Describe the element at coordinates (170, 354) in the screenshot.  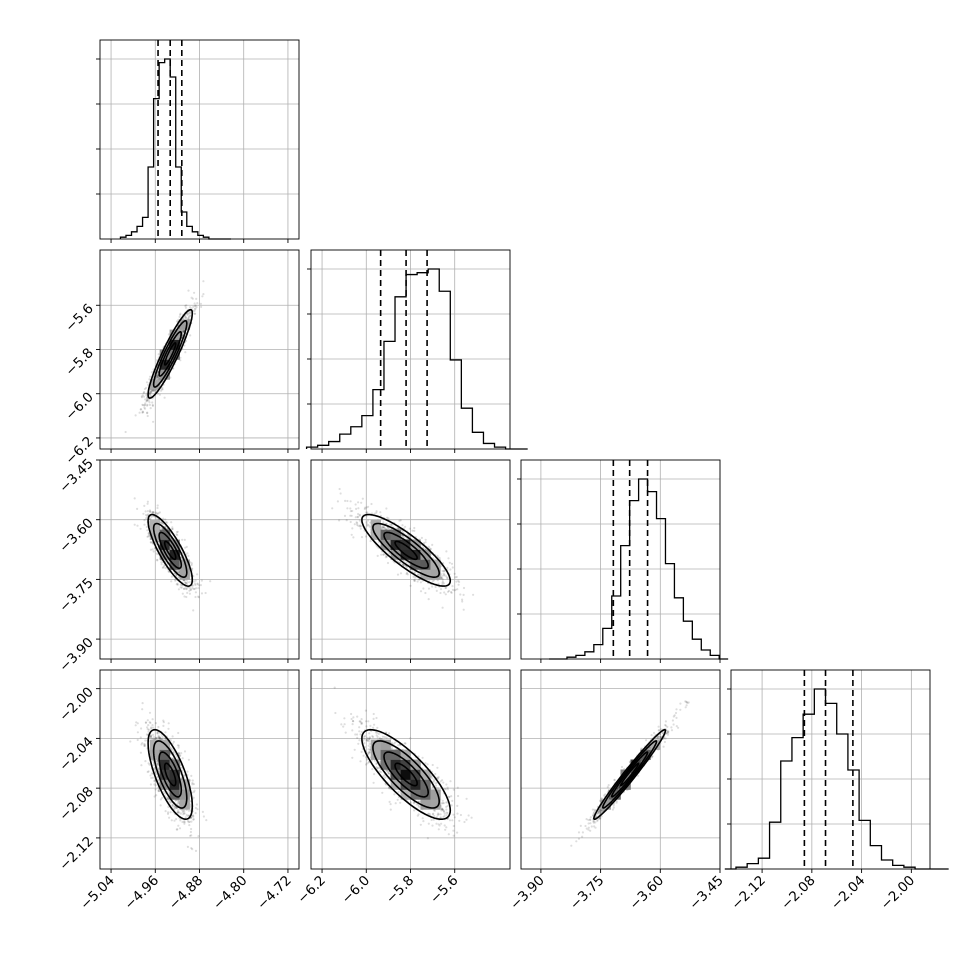
I see `contour-line` at that location.